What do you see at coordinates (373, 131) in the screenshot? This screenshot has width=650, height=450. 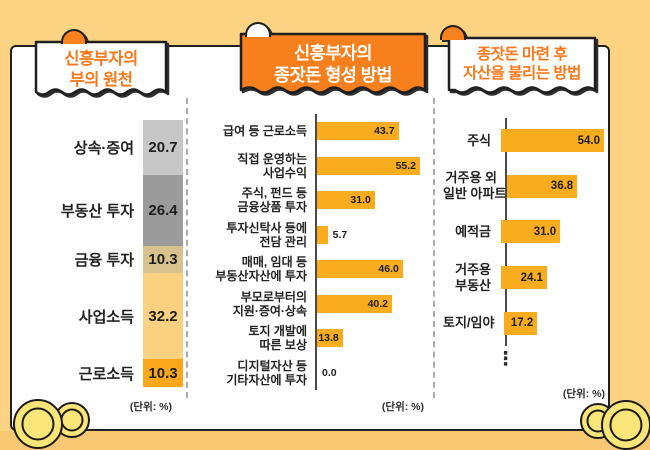 I see `bar-track: 43.7` at bounding box center [373, 131].